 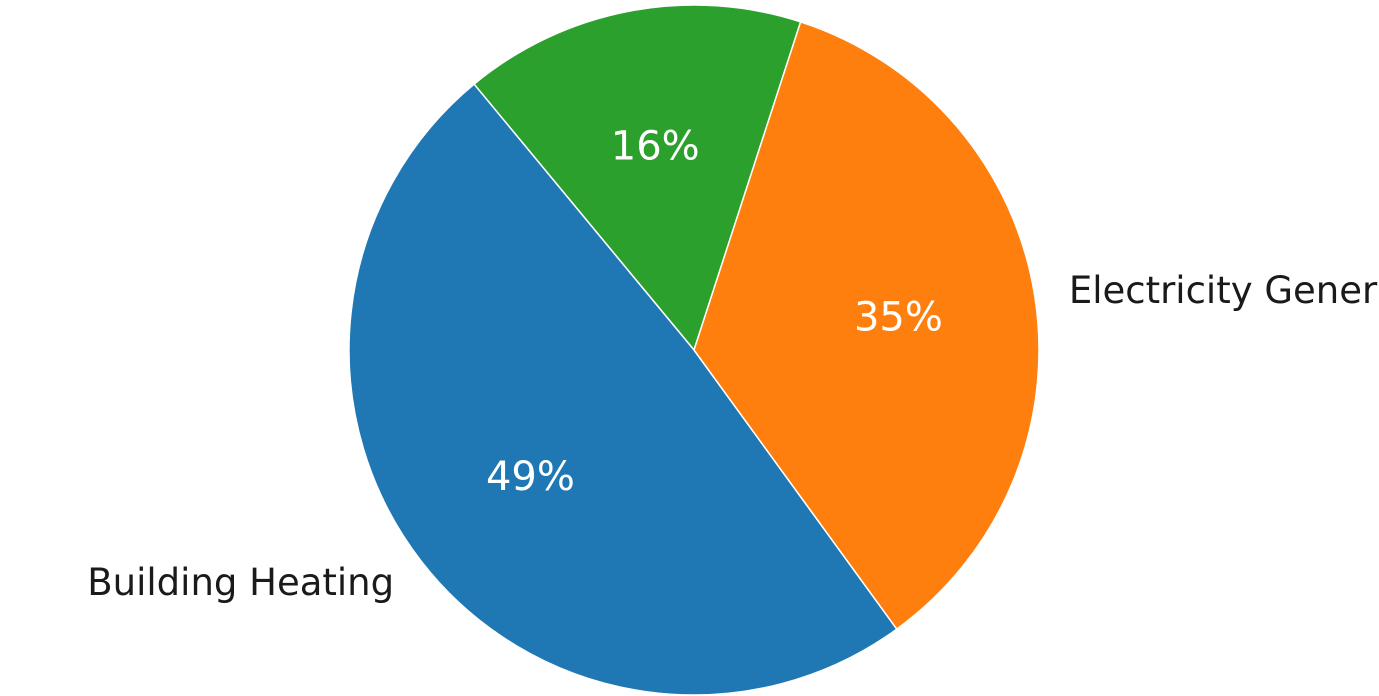 What do you see at coordinates (530, 477) in the screenshot?
I see `pie-percent-label-building-heating: 49%` at bounding box center [530, 477].